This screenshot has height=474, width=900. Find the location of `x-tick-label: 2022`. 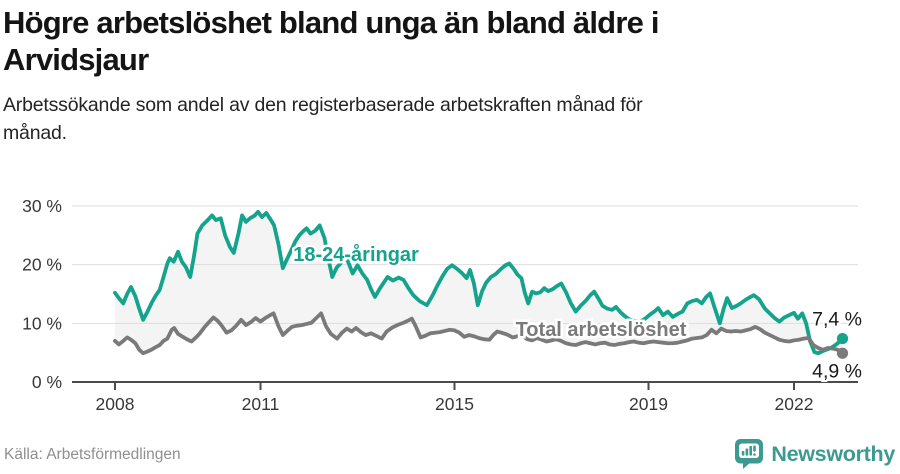

x-tick-label: 2022 is located at coordinates (794, 404).